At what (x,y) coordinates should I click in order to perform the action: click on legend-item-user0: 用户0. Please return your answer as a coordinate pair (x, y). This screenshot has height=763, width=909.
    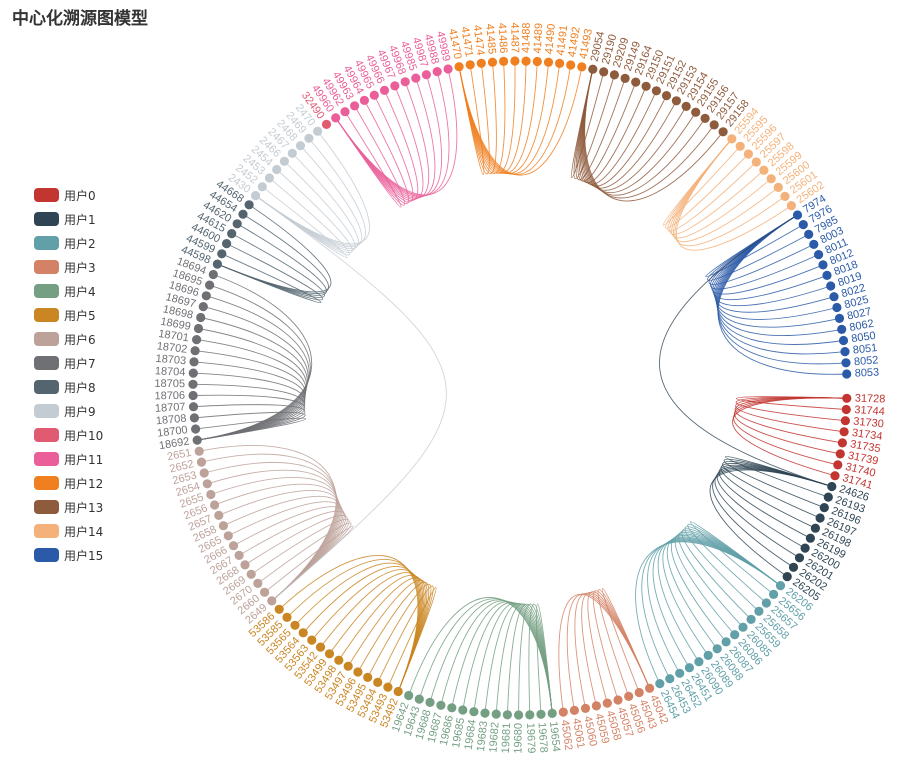
    Looking at the image, I should click on (68, 195).